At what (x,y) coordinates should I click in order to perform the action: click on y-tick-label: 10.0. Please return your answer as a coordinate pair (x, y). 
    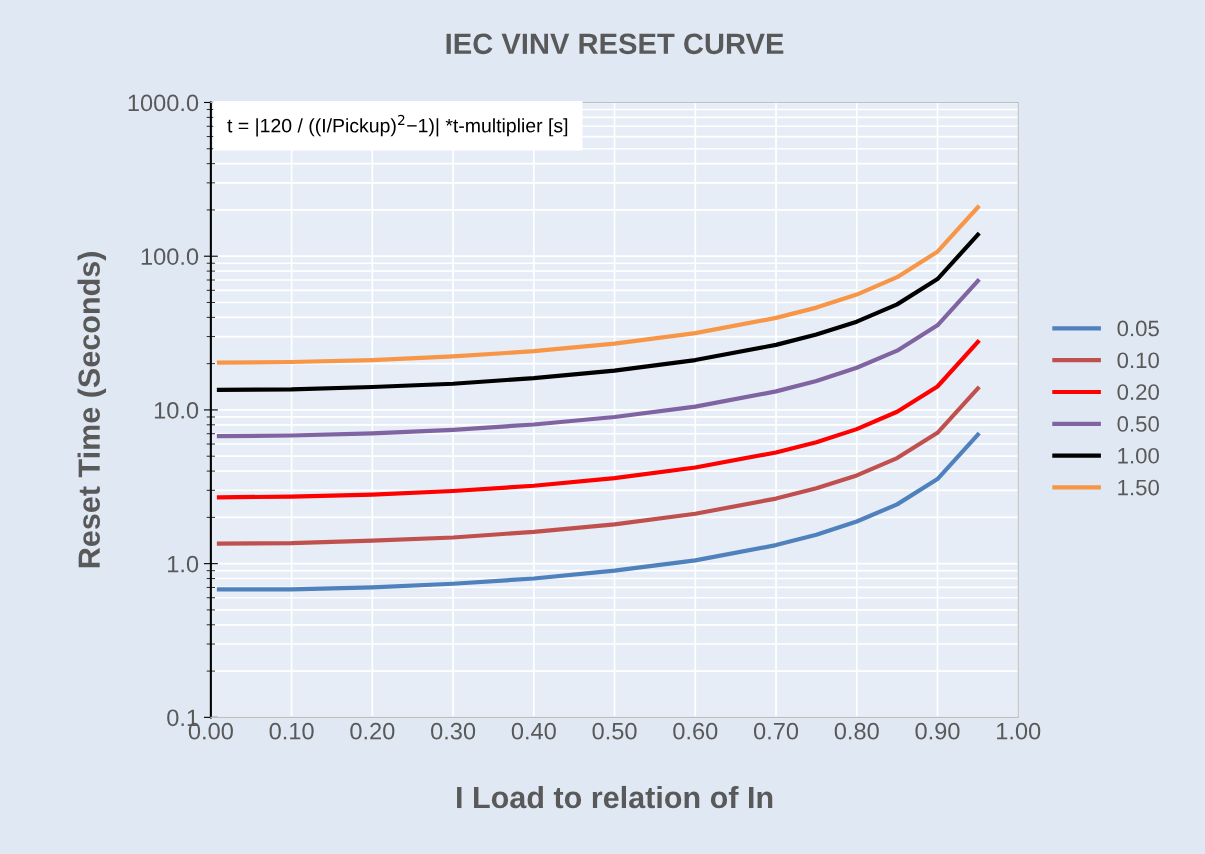
    Looking at the image, I should click on (176, 410).